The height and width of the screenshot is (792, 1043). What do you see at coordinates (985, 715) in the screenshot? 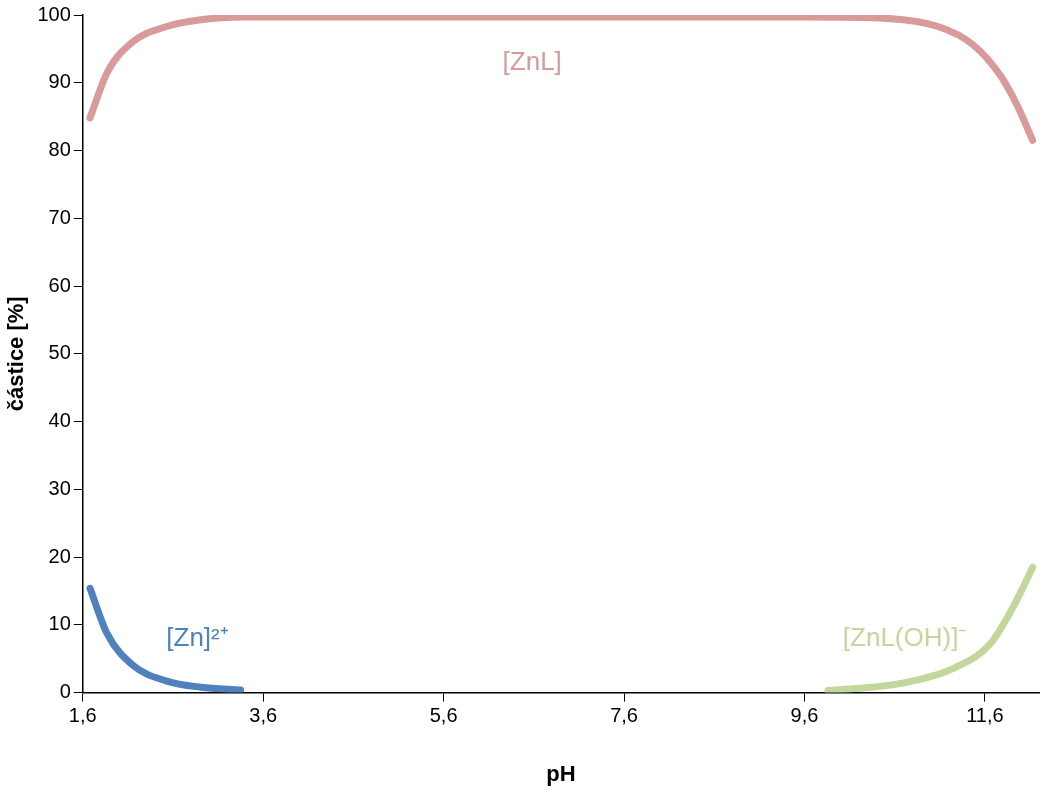
I see `x-tick-label: 11,6` at bounding box center [985, 715].